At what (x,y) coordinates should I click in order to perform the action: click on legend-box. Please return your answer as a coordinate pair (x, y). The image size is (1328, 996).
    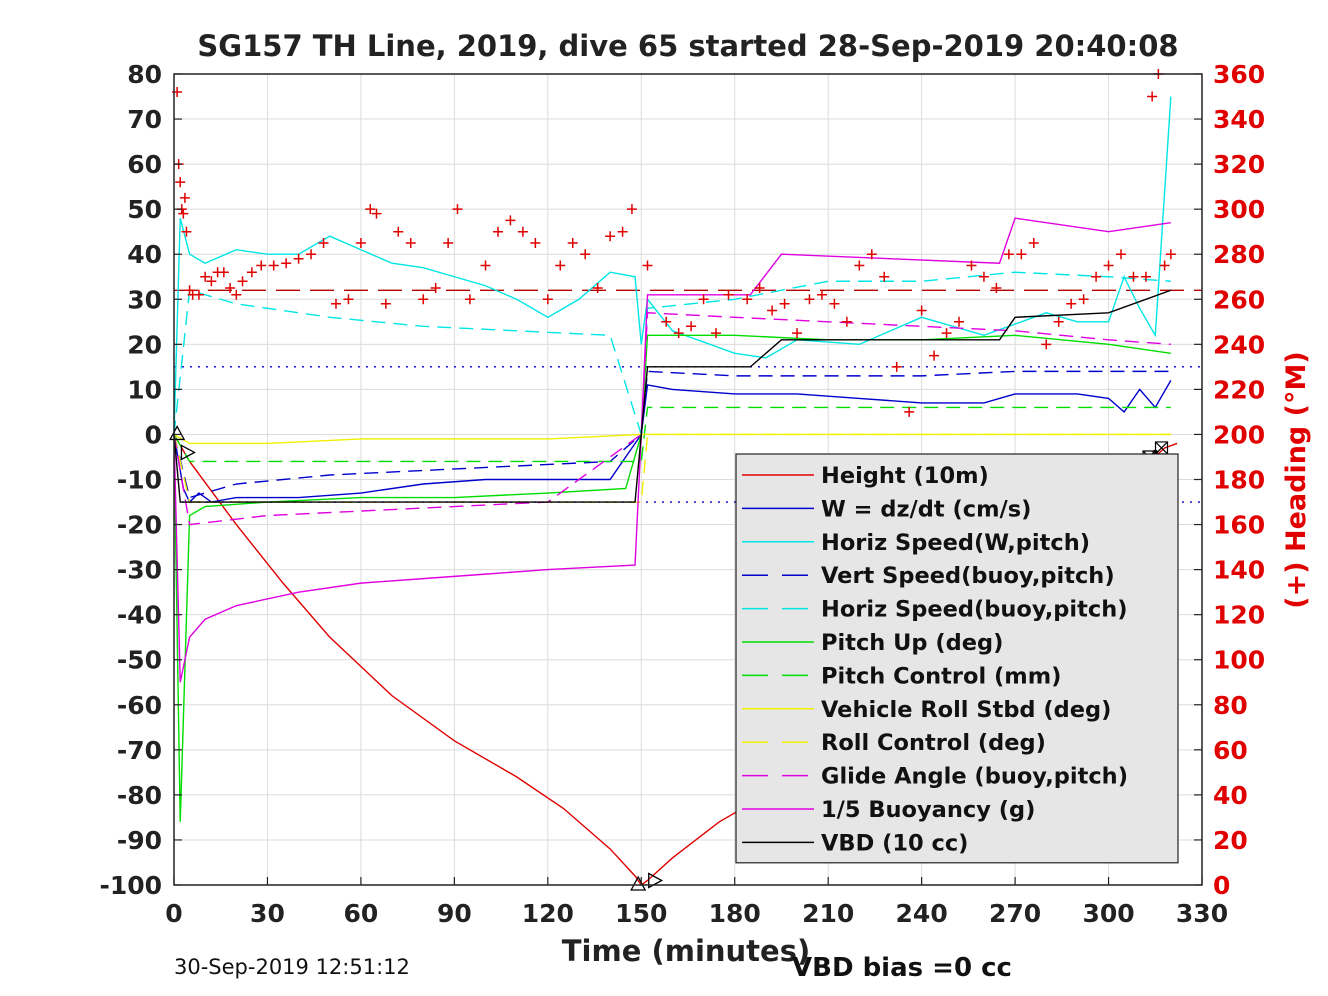
    Looking at the image, I should click on (957, 658).